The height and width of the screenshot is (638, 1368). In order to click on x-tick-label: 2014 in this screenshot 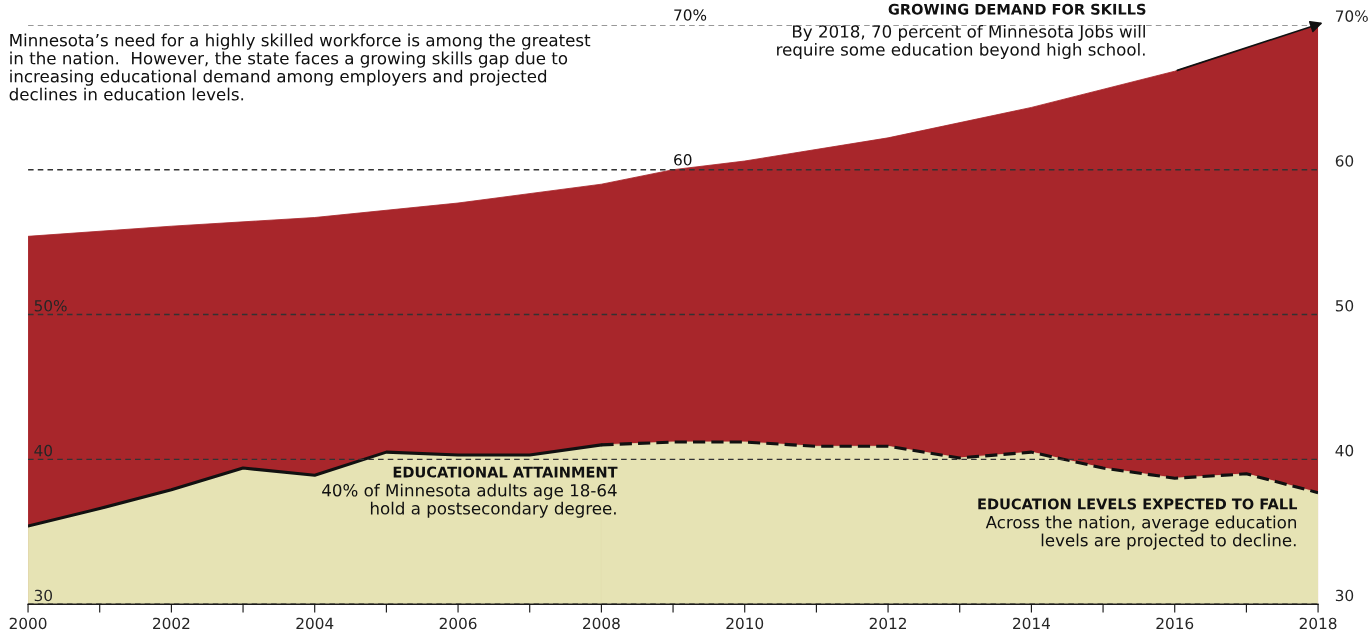, I will do `click(1031, 623)`.